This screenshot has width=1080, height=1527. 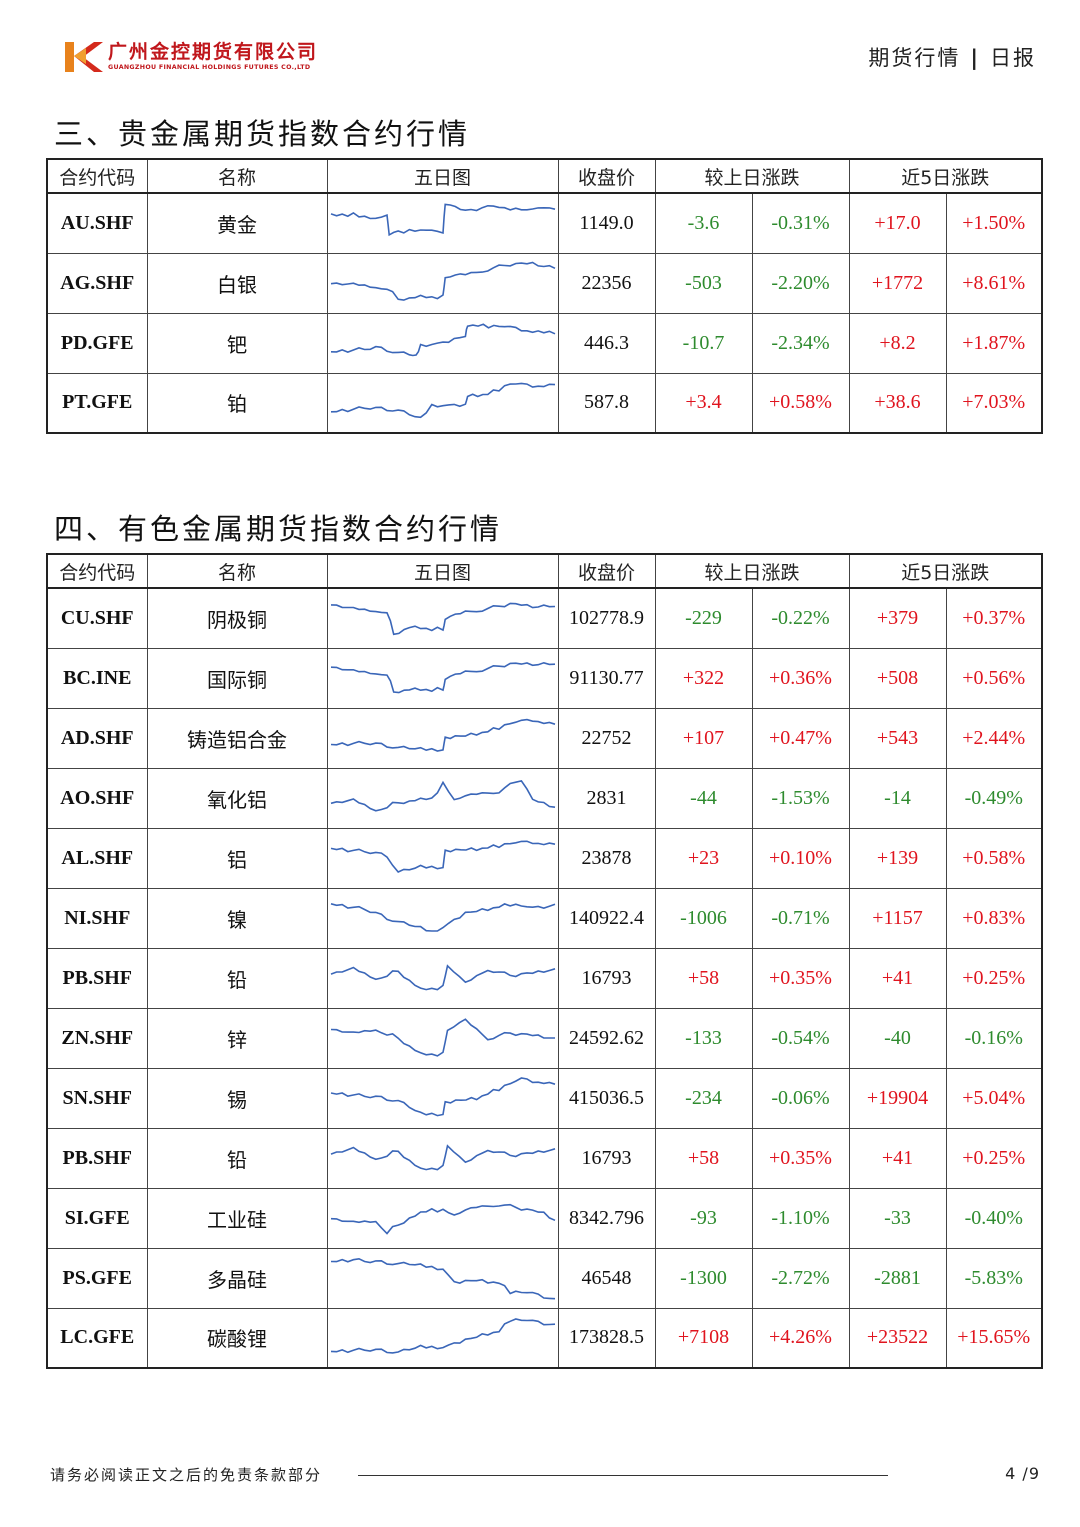 I want to click on five-day-change-pct: +0.58%, so click(x=994, y=858).